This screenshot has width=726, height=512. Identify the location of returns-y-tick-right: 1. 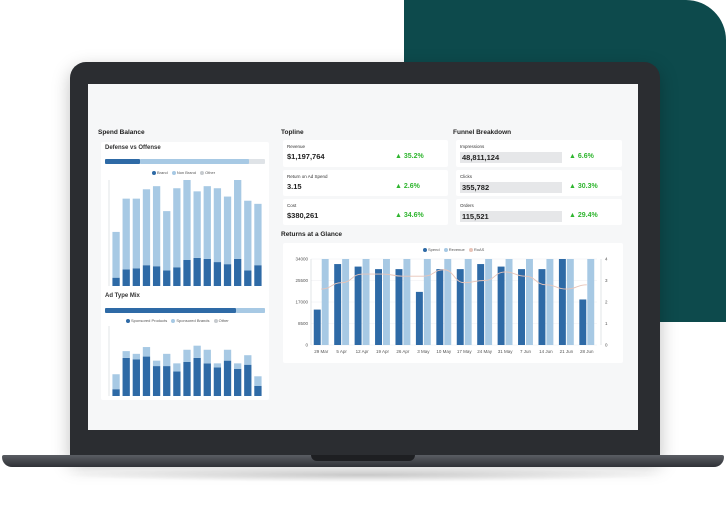
(606, 323).